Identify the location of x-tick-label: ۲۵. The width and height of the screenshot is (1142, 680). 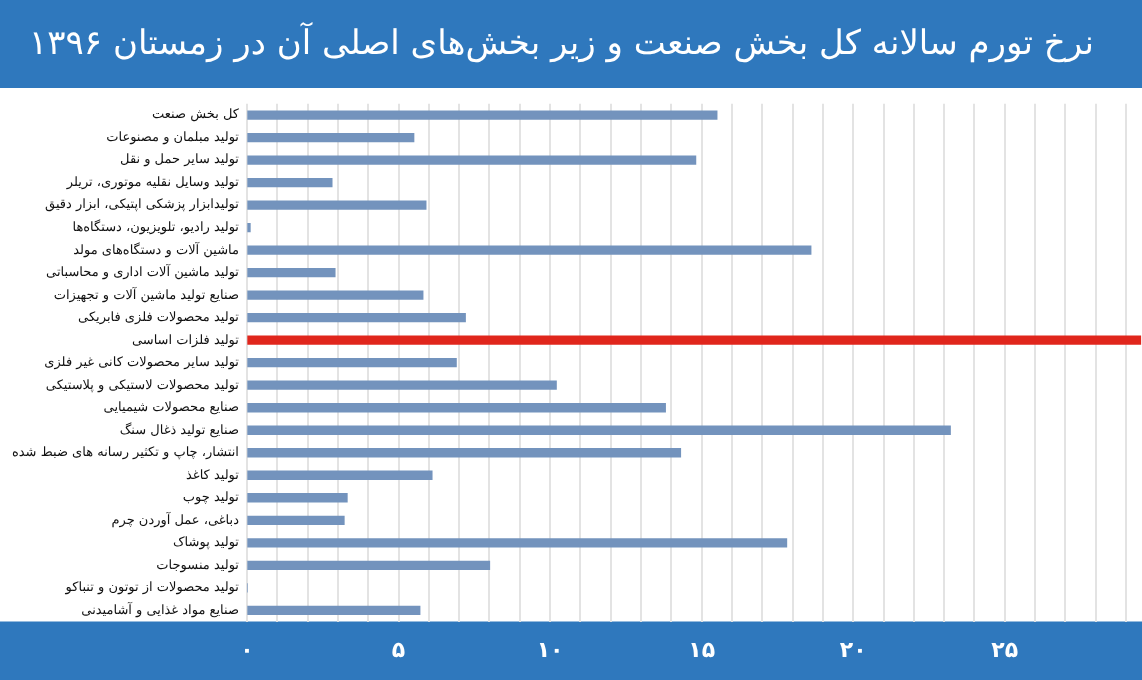
(1005, 649).